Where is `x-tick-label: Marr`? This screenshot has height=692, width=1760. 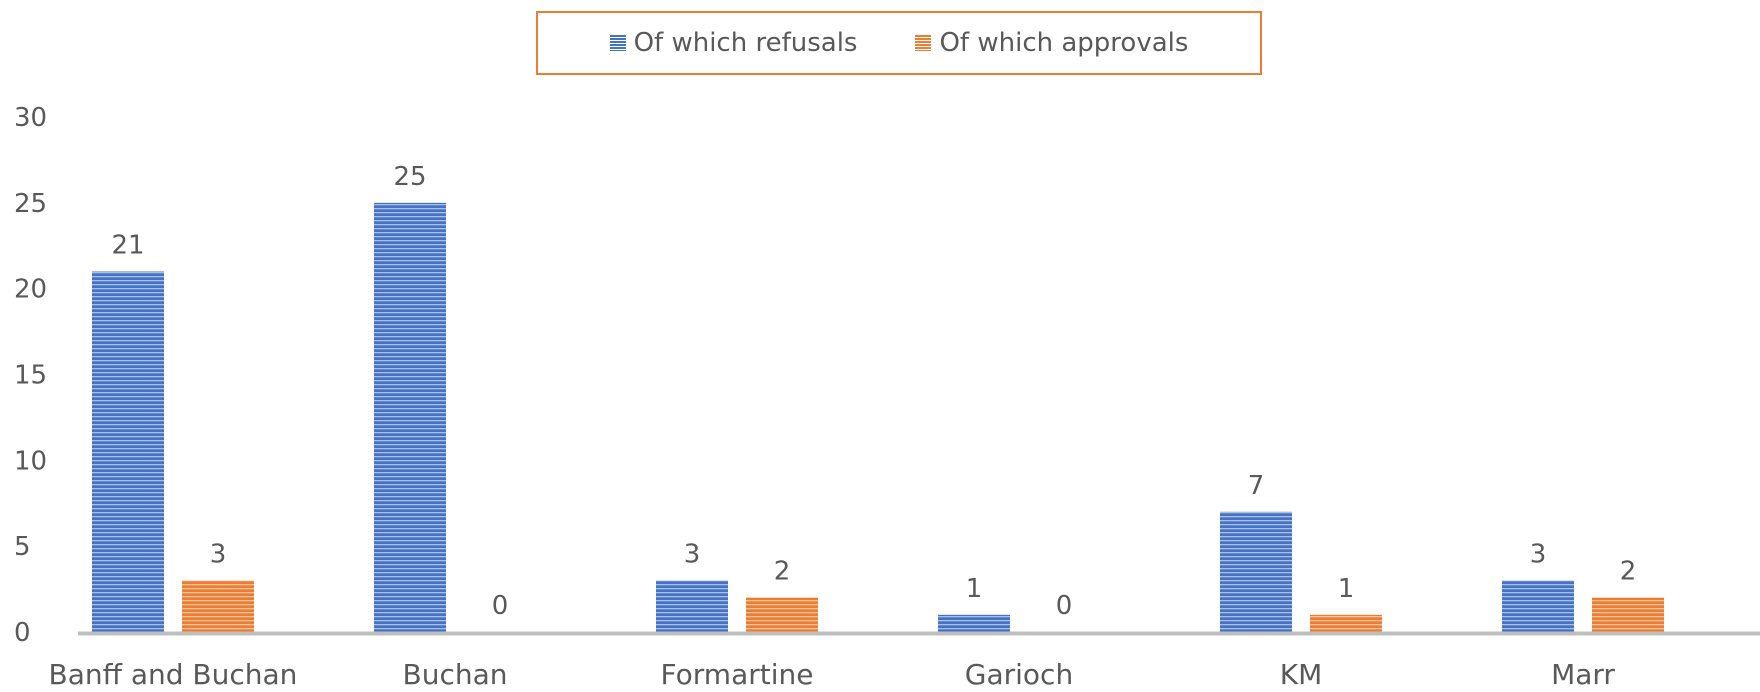 x-tick-label: Marr is located at coordinates (1583, 673).